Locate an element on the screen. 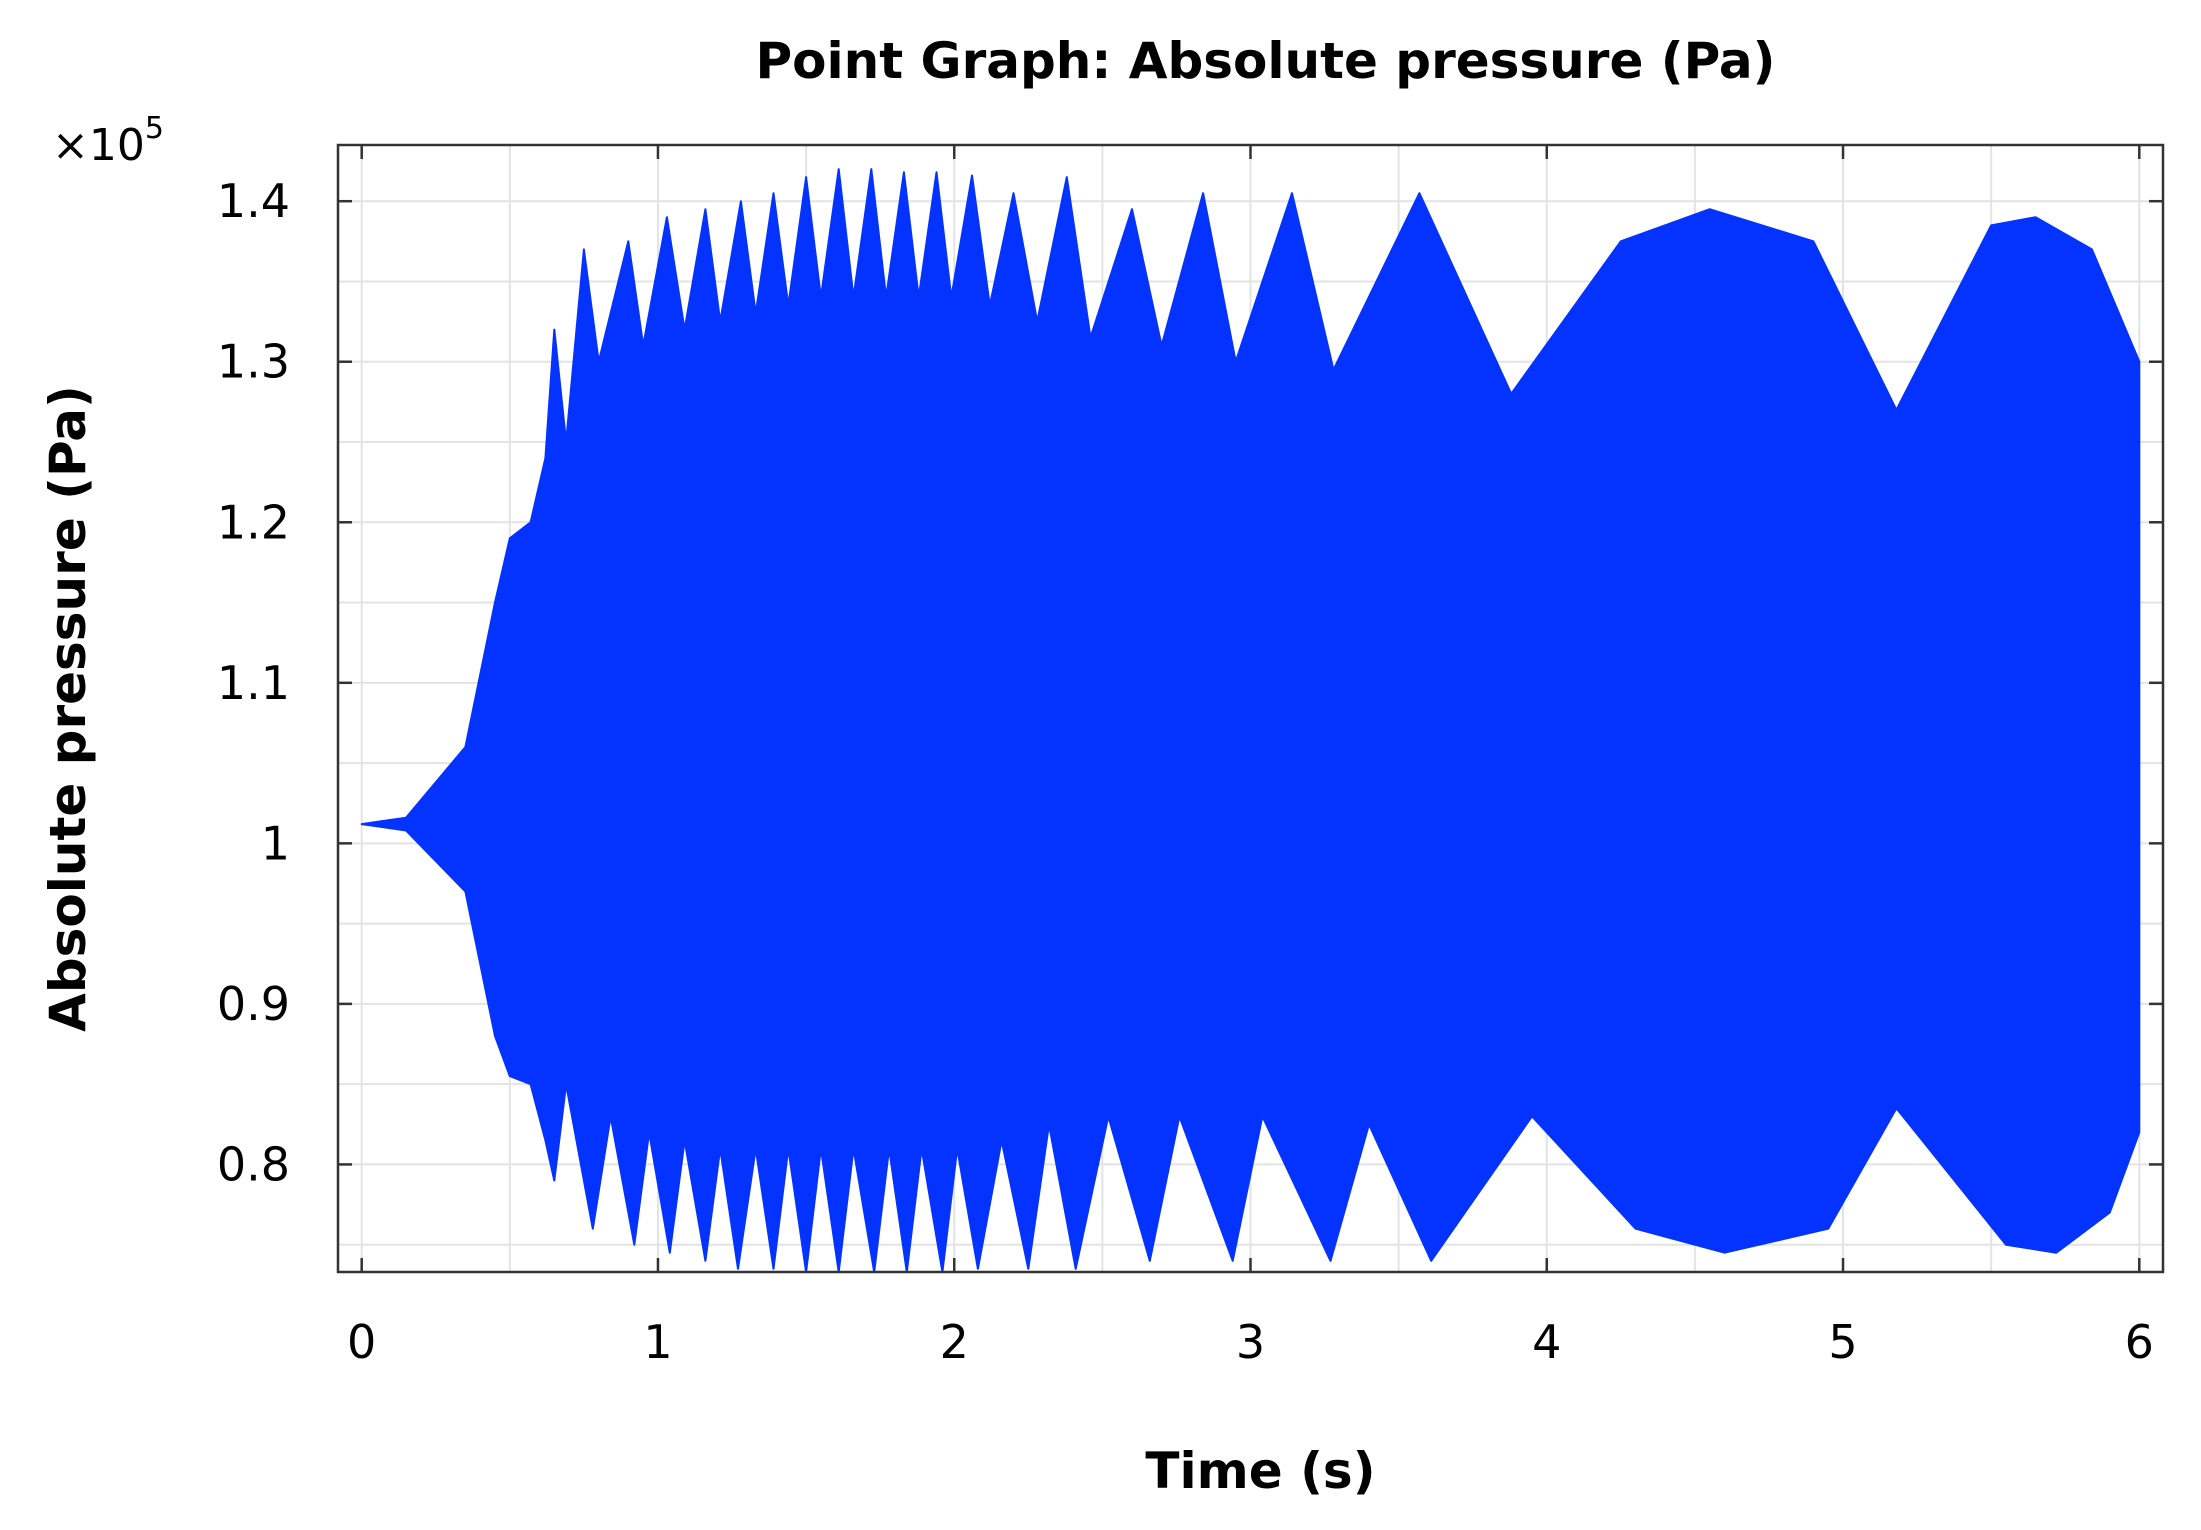 The height and width of the screenshot is (1530, 2201). y-axis-multiplier: ×10⁵ is located at coordinates (108, 141).